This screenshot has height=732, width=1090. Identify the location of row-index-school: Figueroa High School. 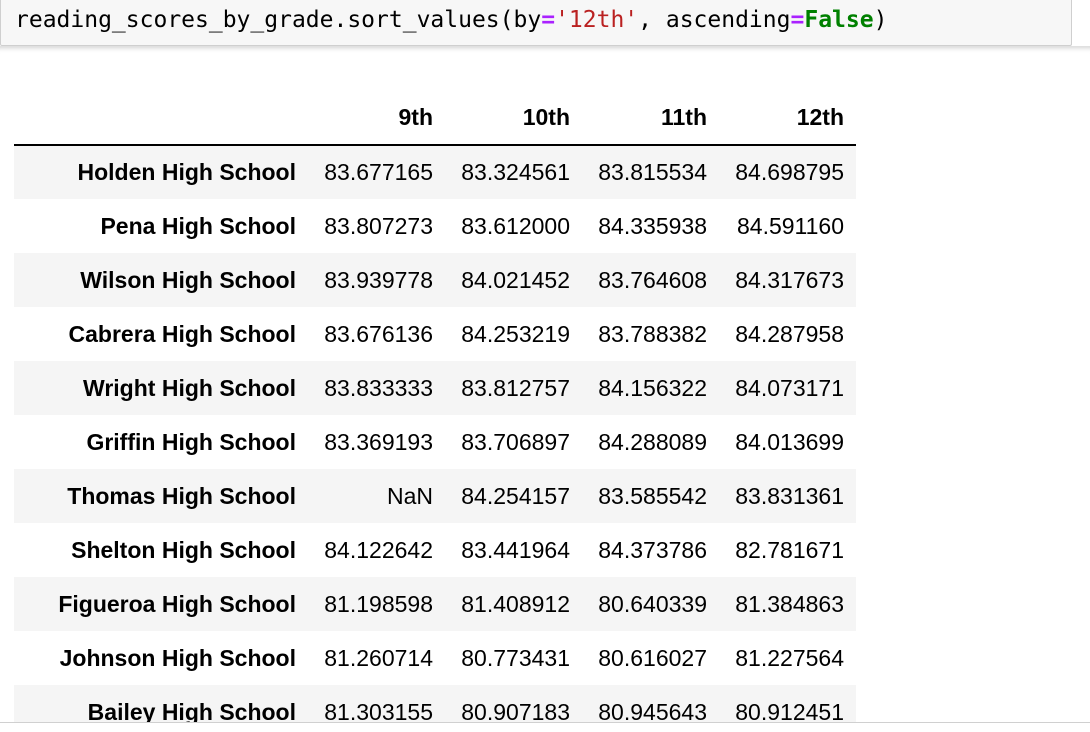
(177, 603).